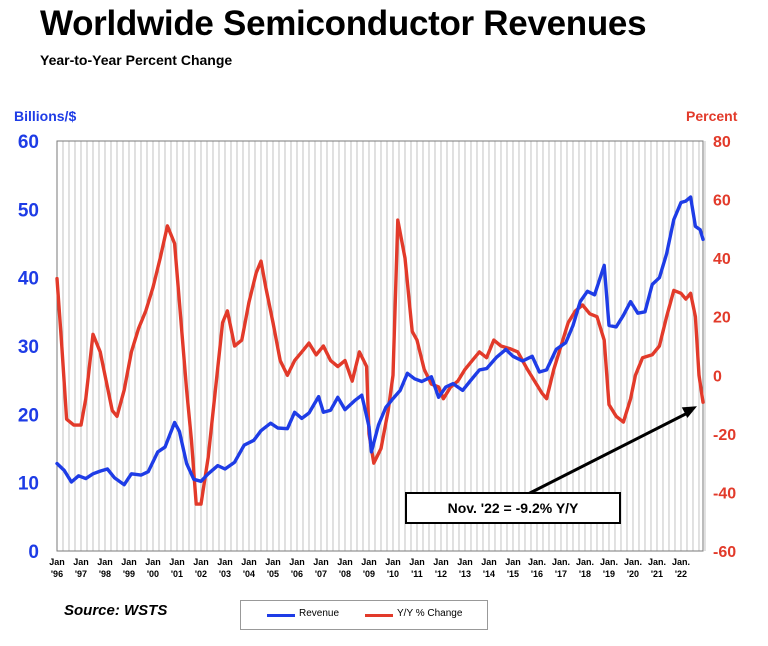 The image size is (768, 646). What do you see at coordinates (441, 574) in the screenshot?
I see `x-tick-label-bottom: '12` at bounding box center [441, 574].